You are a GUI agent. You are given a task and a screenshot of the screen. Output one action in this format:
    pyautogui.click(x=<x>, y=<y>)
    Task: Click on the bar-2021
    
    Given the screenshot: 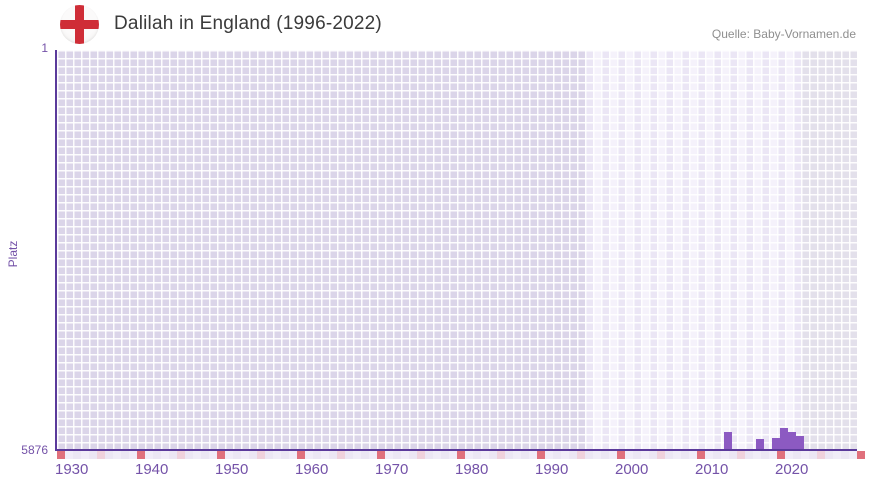 What is the action you would take?
    pyautogui.click(x=800, y=442)
    